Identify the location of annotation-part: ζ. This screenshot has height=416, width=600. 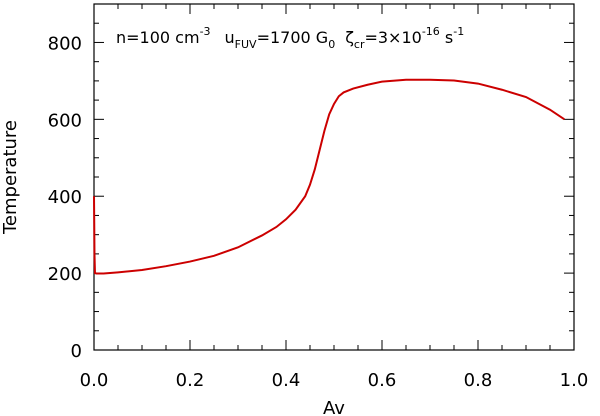
(349, 37).